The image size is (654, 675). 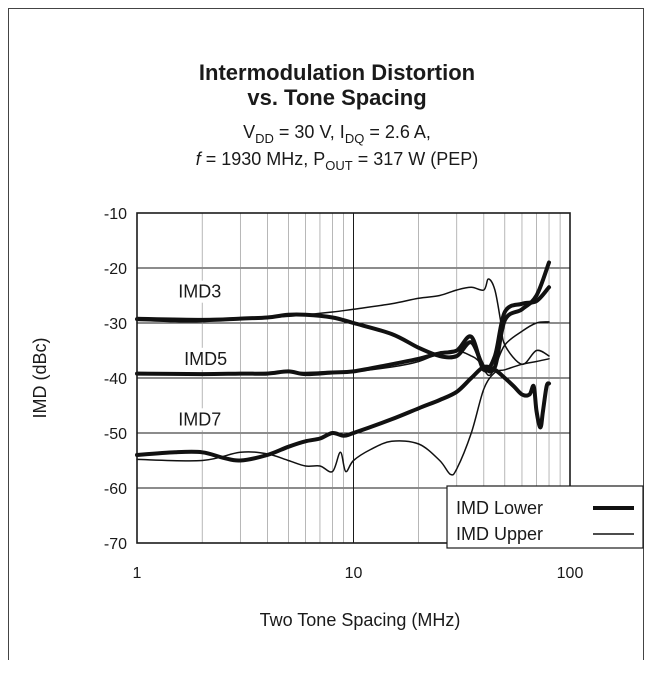 I want to click on y-tick-label: -10, so click(x=115, y=214).